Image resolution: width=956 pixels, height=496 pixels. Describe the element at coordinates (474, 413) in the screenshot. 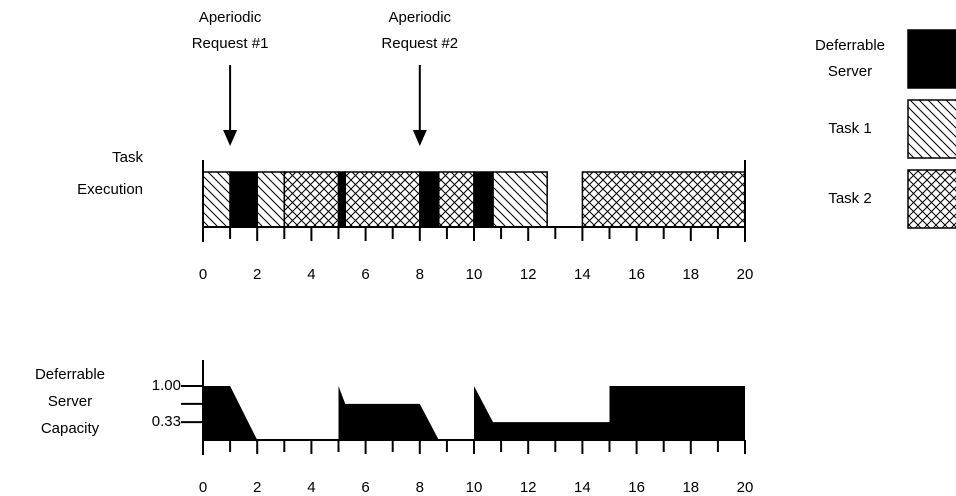

I see `capacity-area` at that location.